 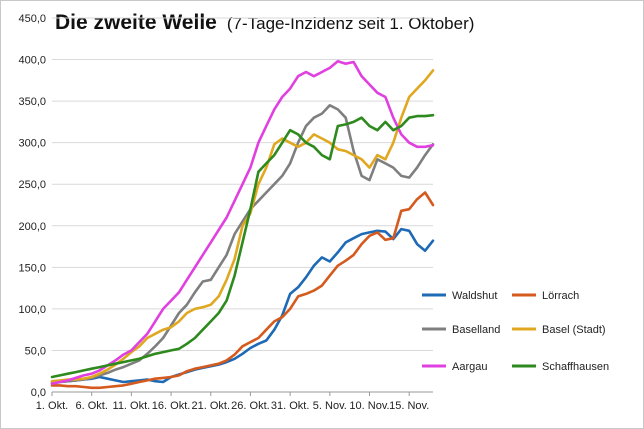 What do you see at coordinates (350, 23) in the screenshot?
I see `title-subtitle: (7-Tage-Inzidenz seit 1. Oktober)` at bounding box center [350, 23].